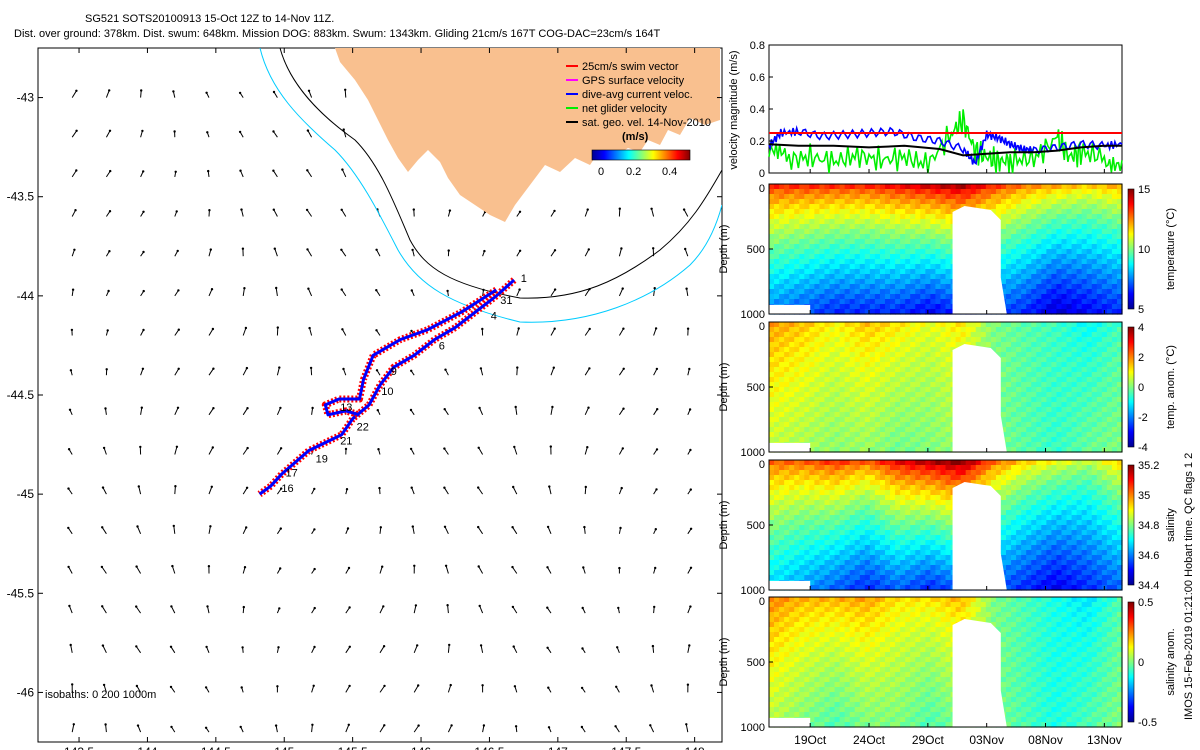 The image size is (1200, 750). I want to click on velocity-ytick-label: 0.8, so click(757, 46).